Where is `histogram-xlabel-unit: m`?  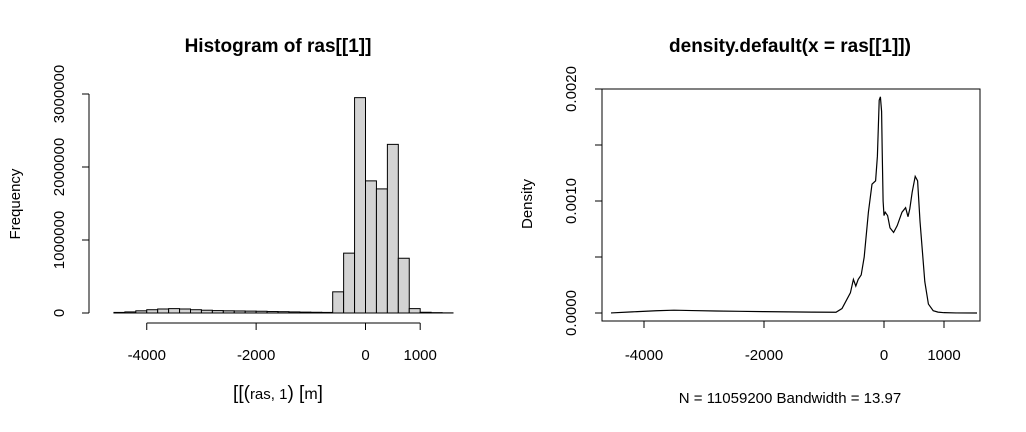
histogram-xlabel-unit: m is located at coordinates (310, 394).